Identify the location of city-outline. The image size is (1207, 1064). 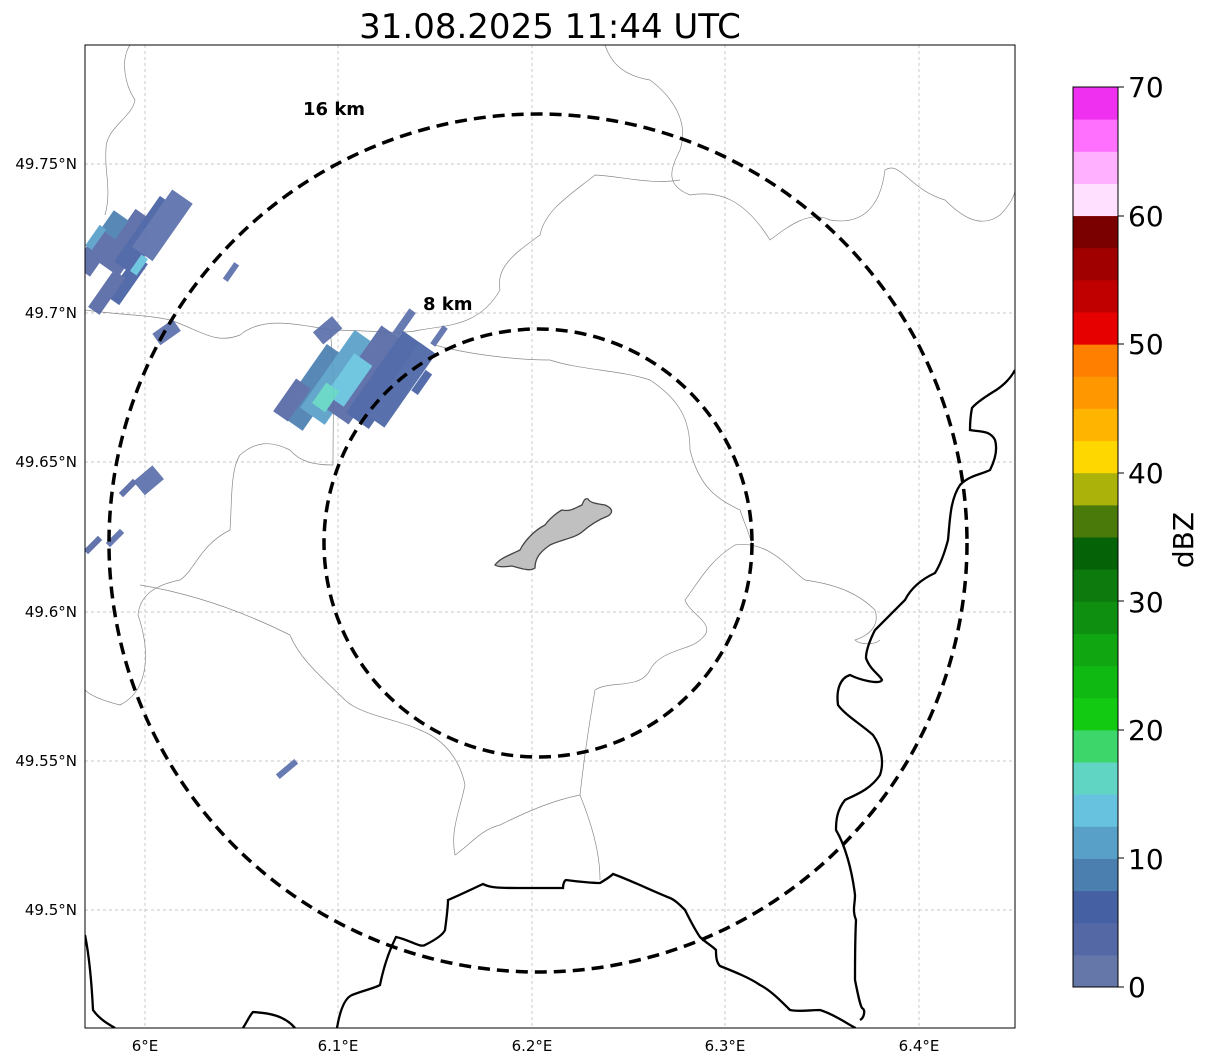
(553, 534).